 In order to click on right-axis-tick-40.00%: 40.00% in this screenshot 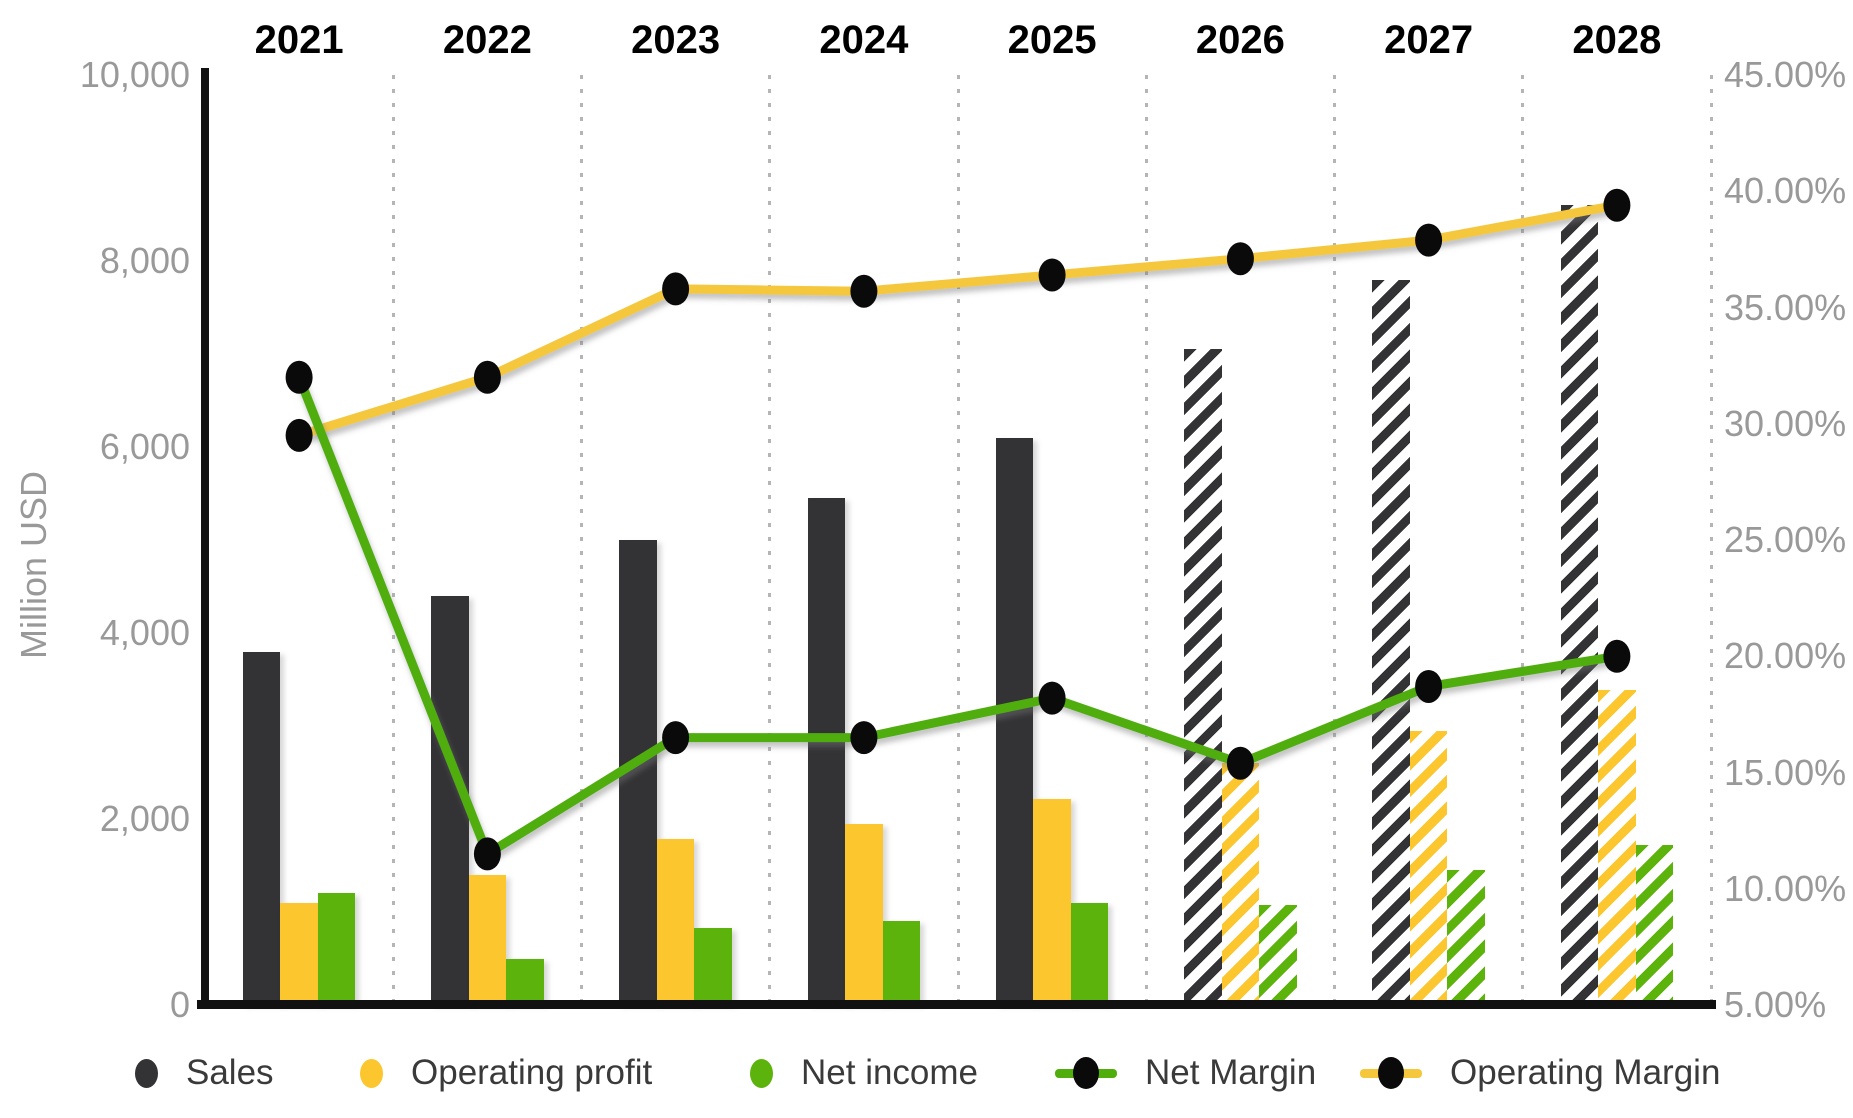, I will do `click(1785, 191)`.